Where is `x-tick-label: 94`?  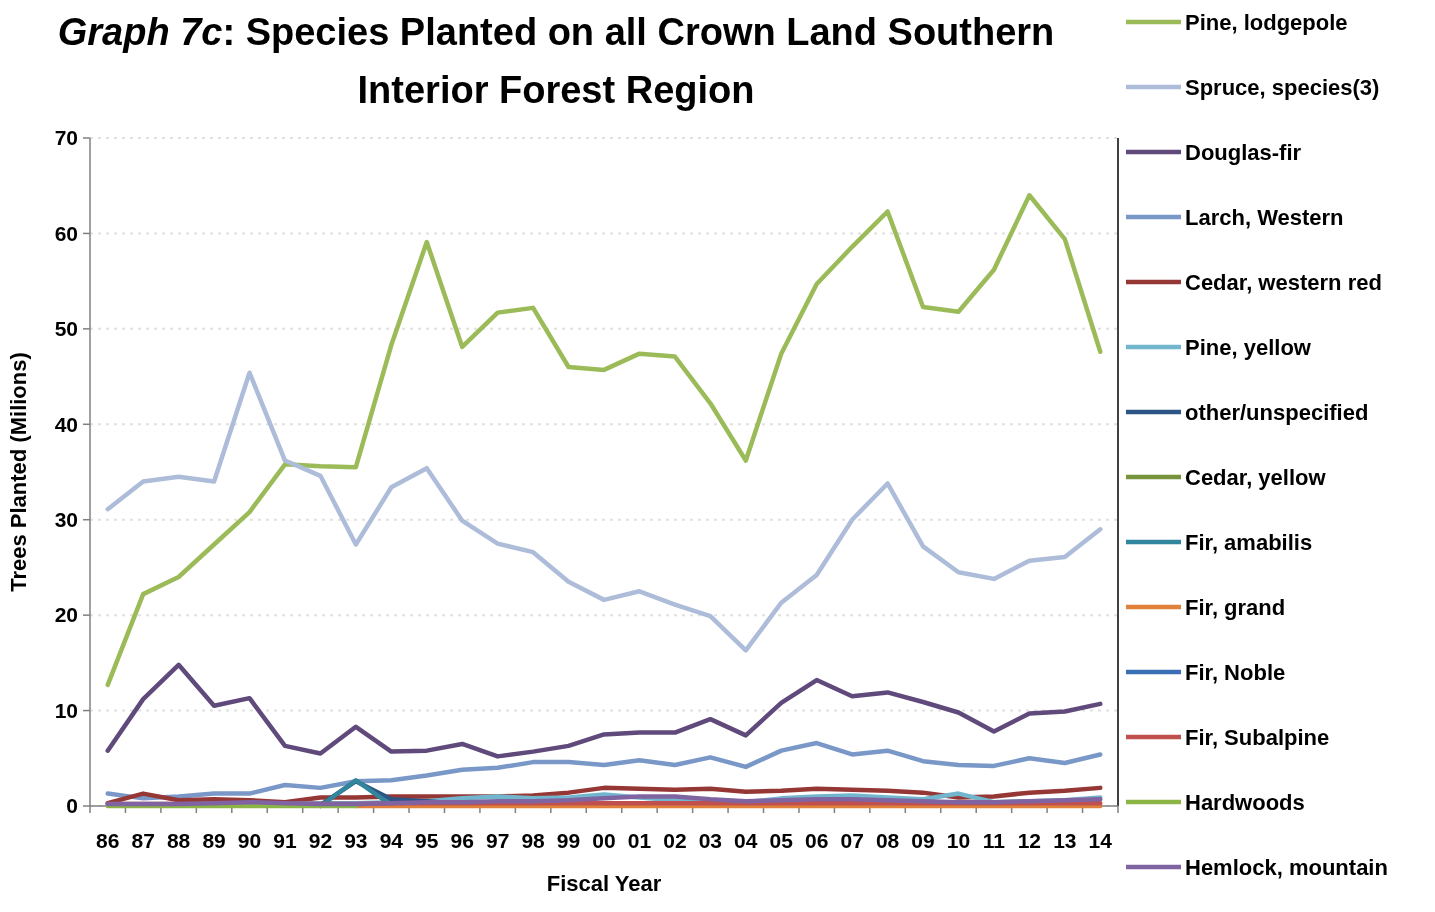
x-tick-label: 94 is located at coordinates (391, 840).